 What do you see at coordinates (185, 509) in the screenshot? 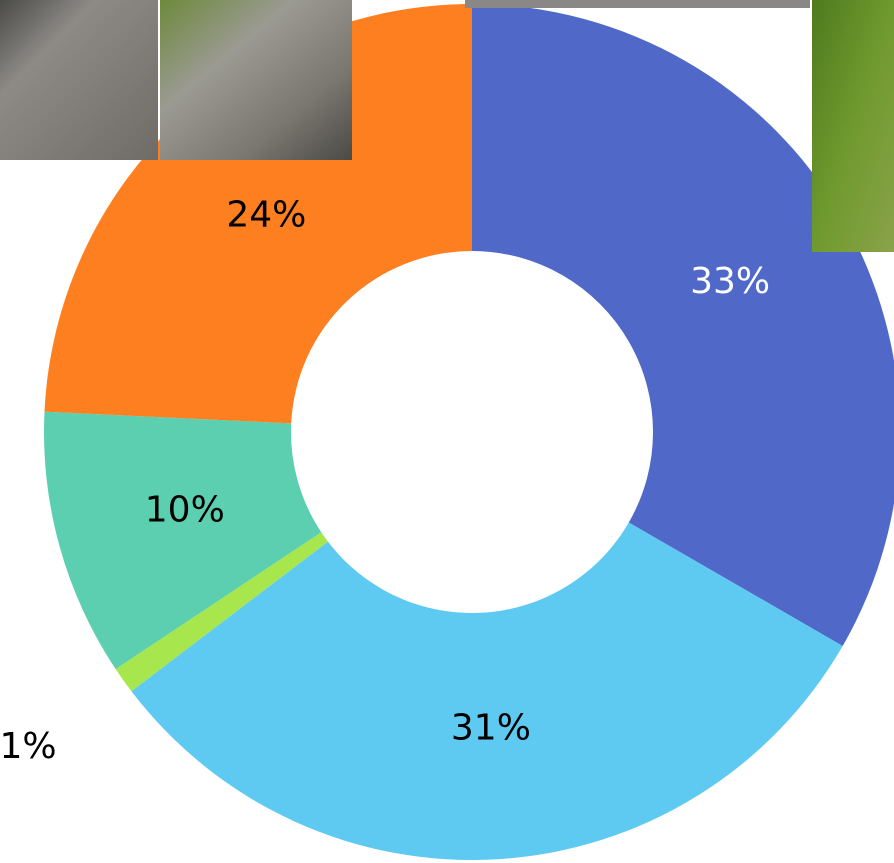
I see `value-label: 10%` at bounding box center [185, 509].